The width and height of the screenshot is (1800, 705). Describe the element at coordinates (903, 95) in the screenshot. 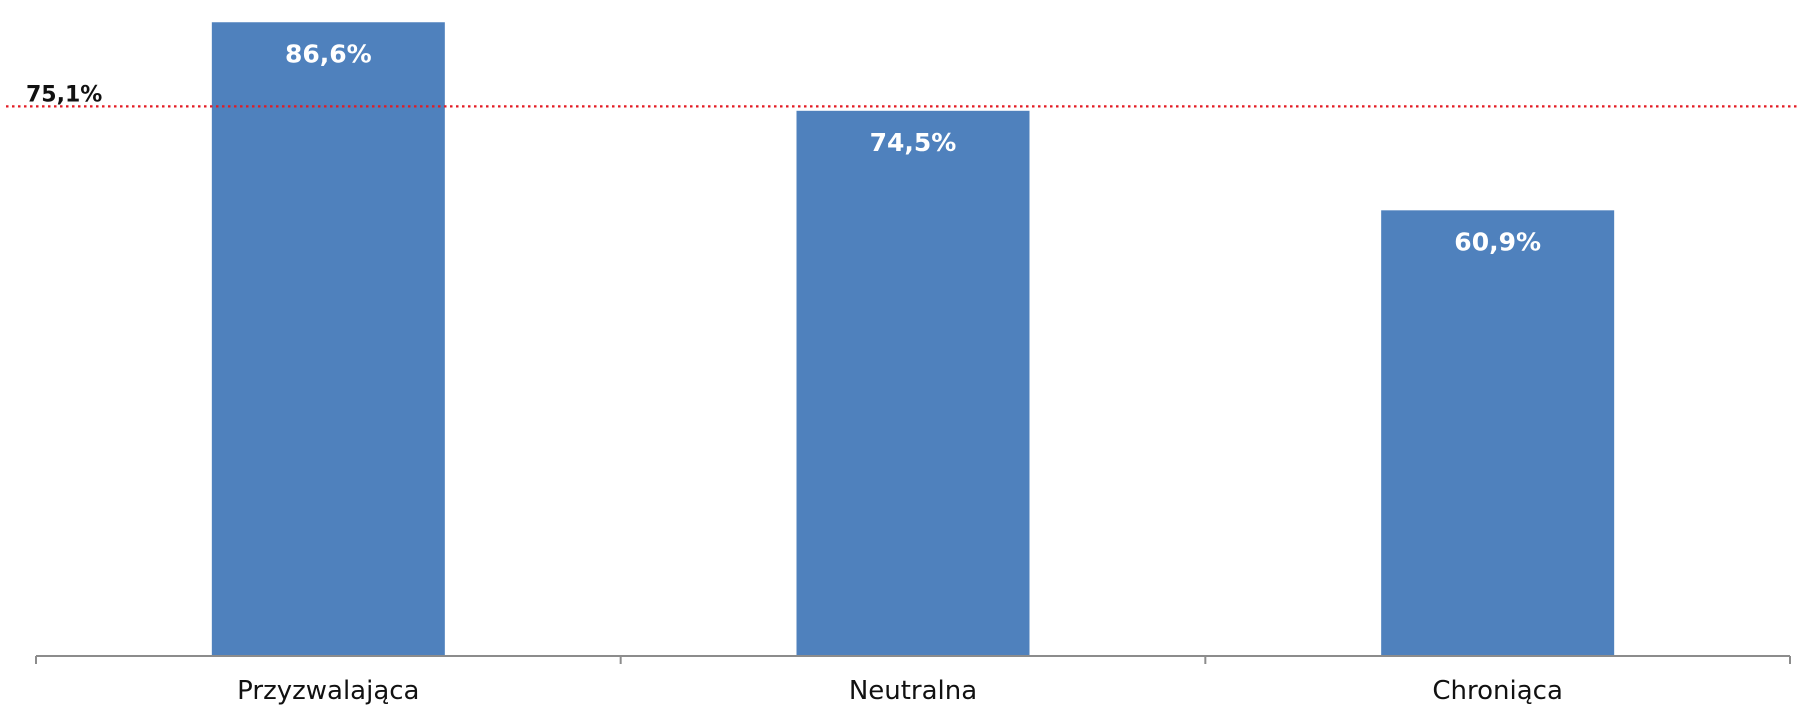

I see `reference-layer: 75,1%` at that location.